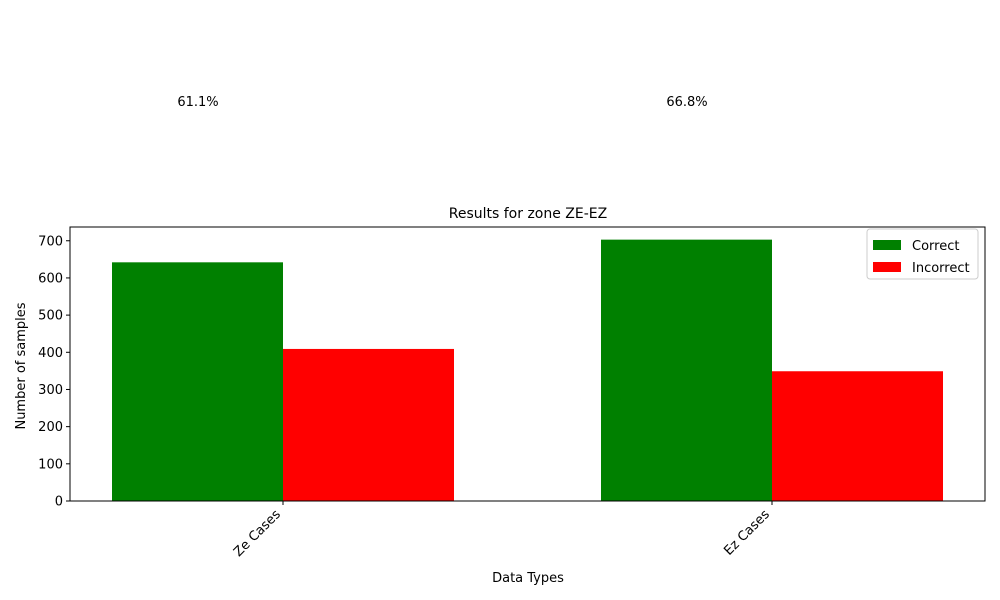  What do you see at coordinates (368, 424) in the screenshot?
I see `bar-incorrect-ze-cases` at bounding box center [368, 424].